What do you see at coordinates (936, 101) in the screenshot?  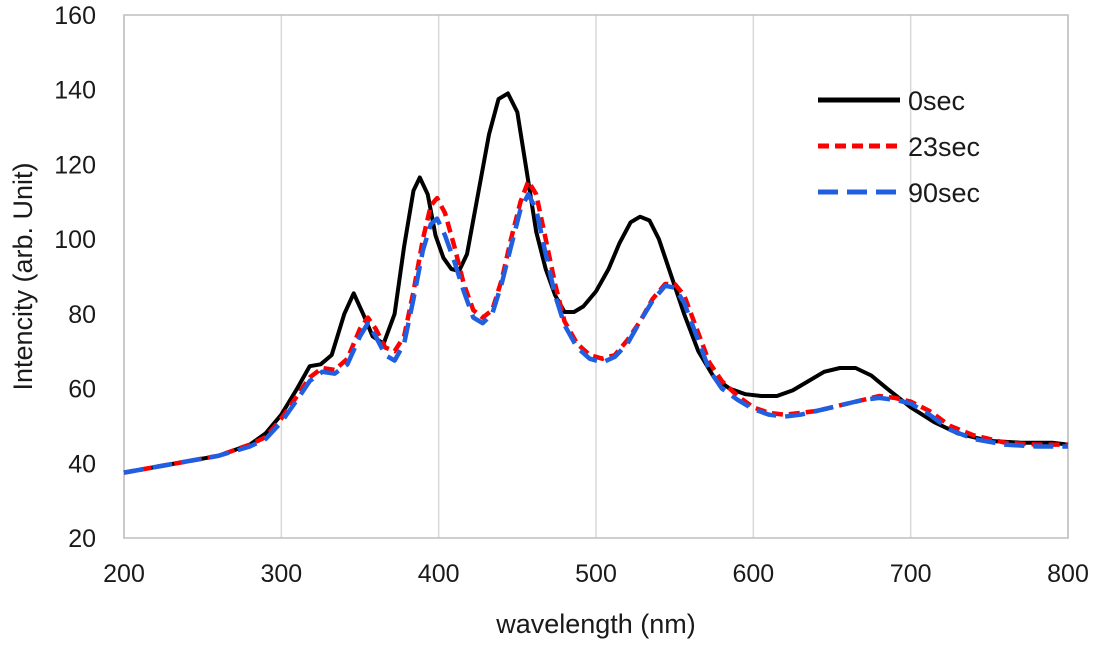 I see `legend-label: 0sec` at bounding box center [936, 101].